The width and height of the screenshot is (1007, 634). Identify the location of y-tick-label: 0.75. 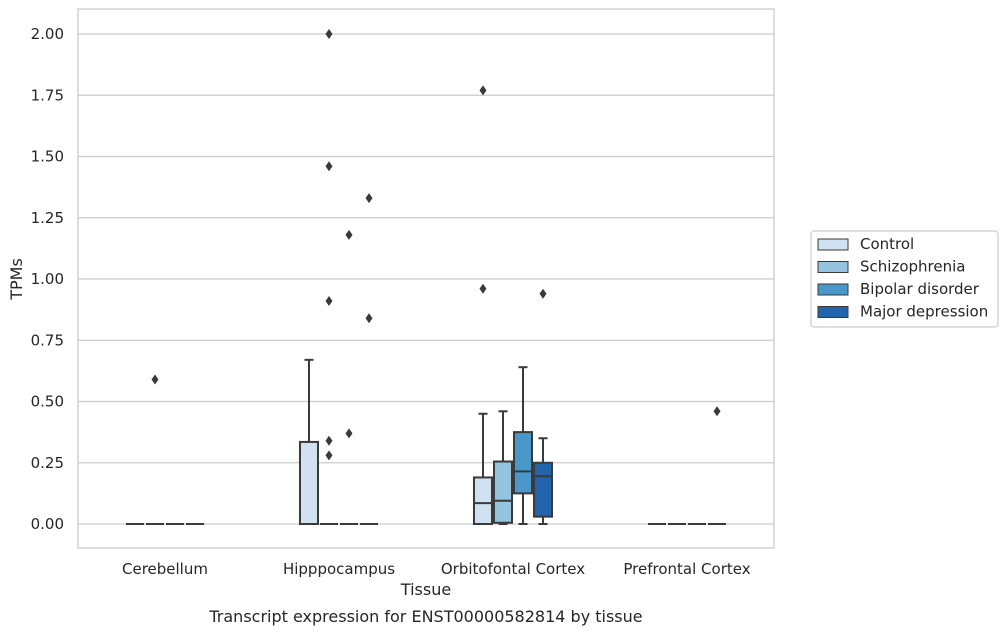
(47, 340).